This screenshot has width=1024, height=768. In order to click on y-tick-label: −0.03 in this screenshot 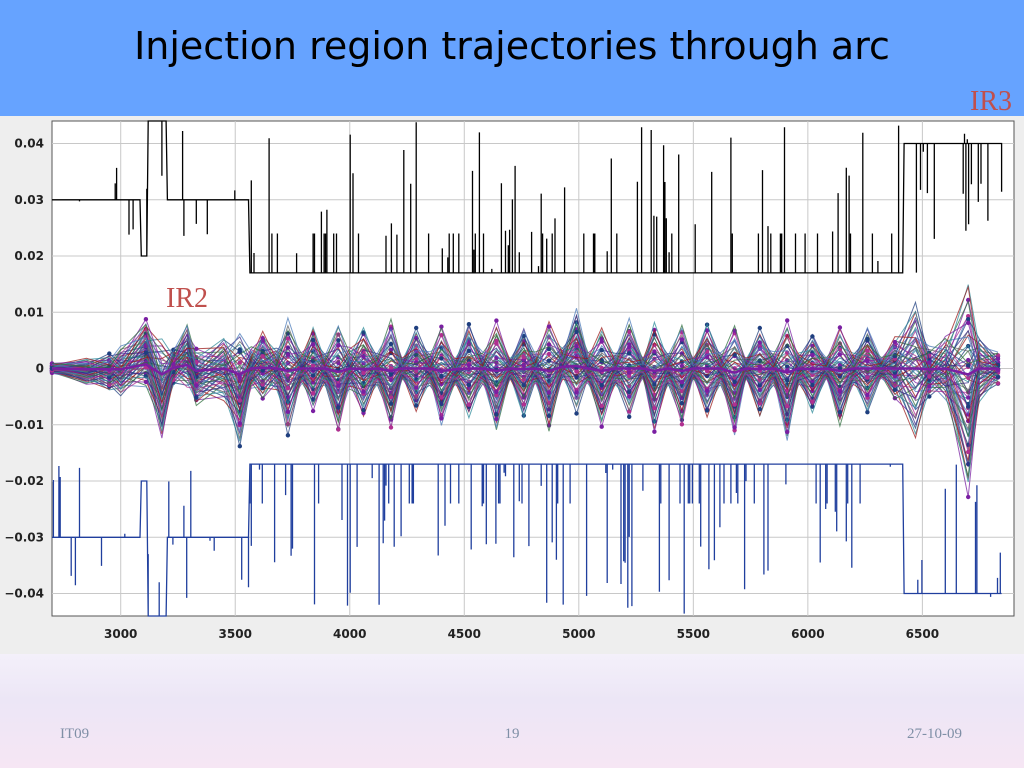, I will do `click(24, 537)`.